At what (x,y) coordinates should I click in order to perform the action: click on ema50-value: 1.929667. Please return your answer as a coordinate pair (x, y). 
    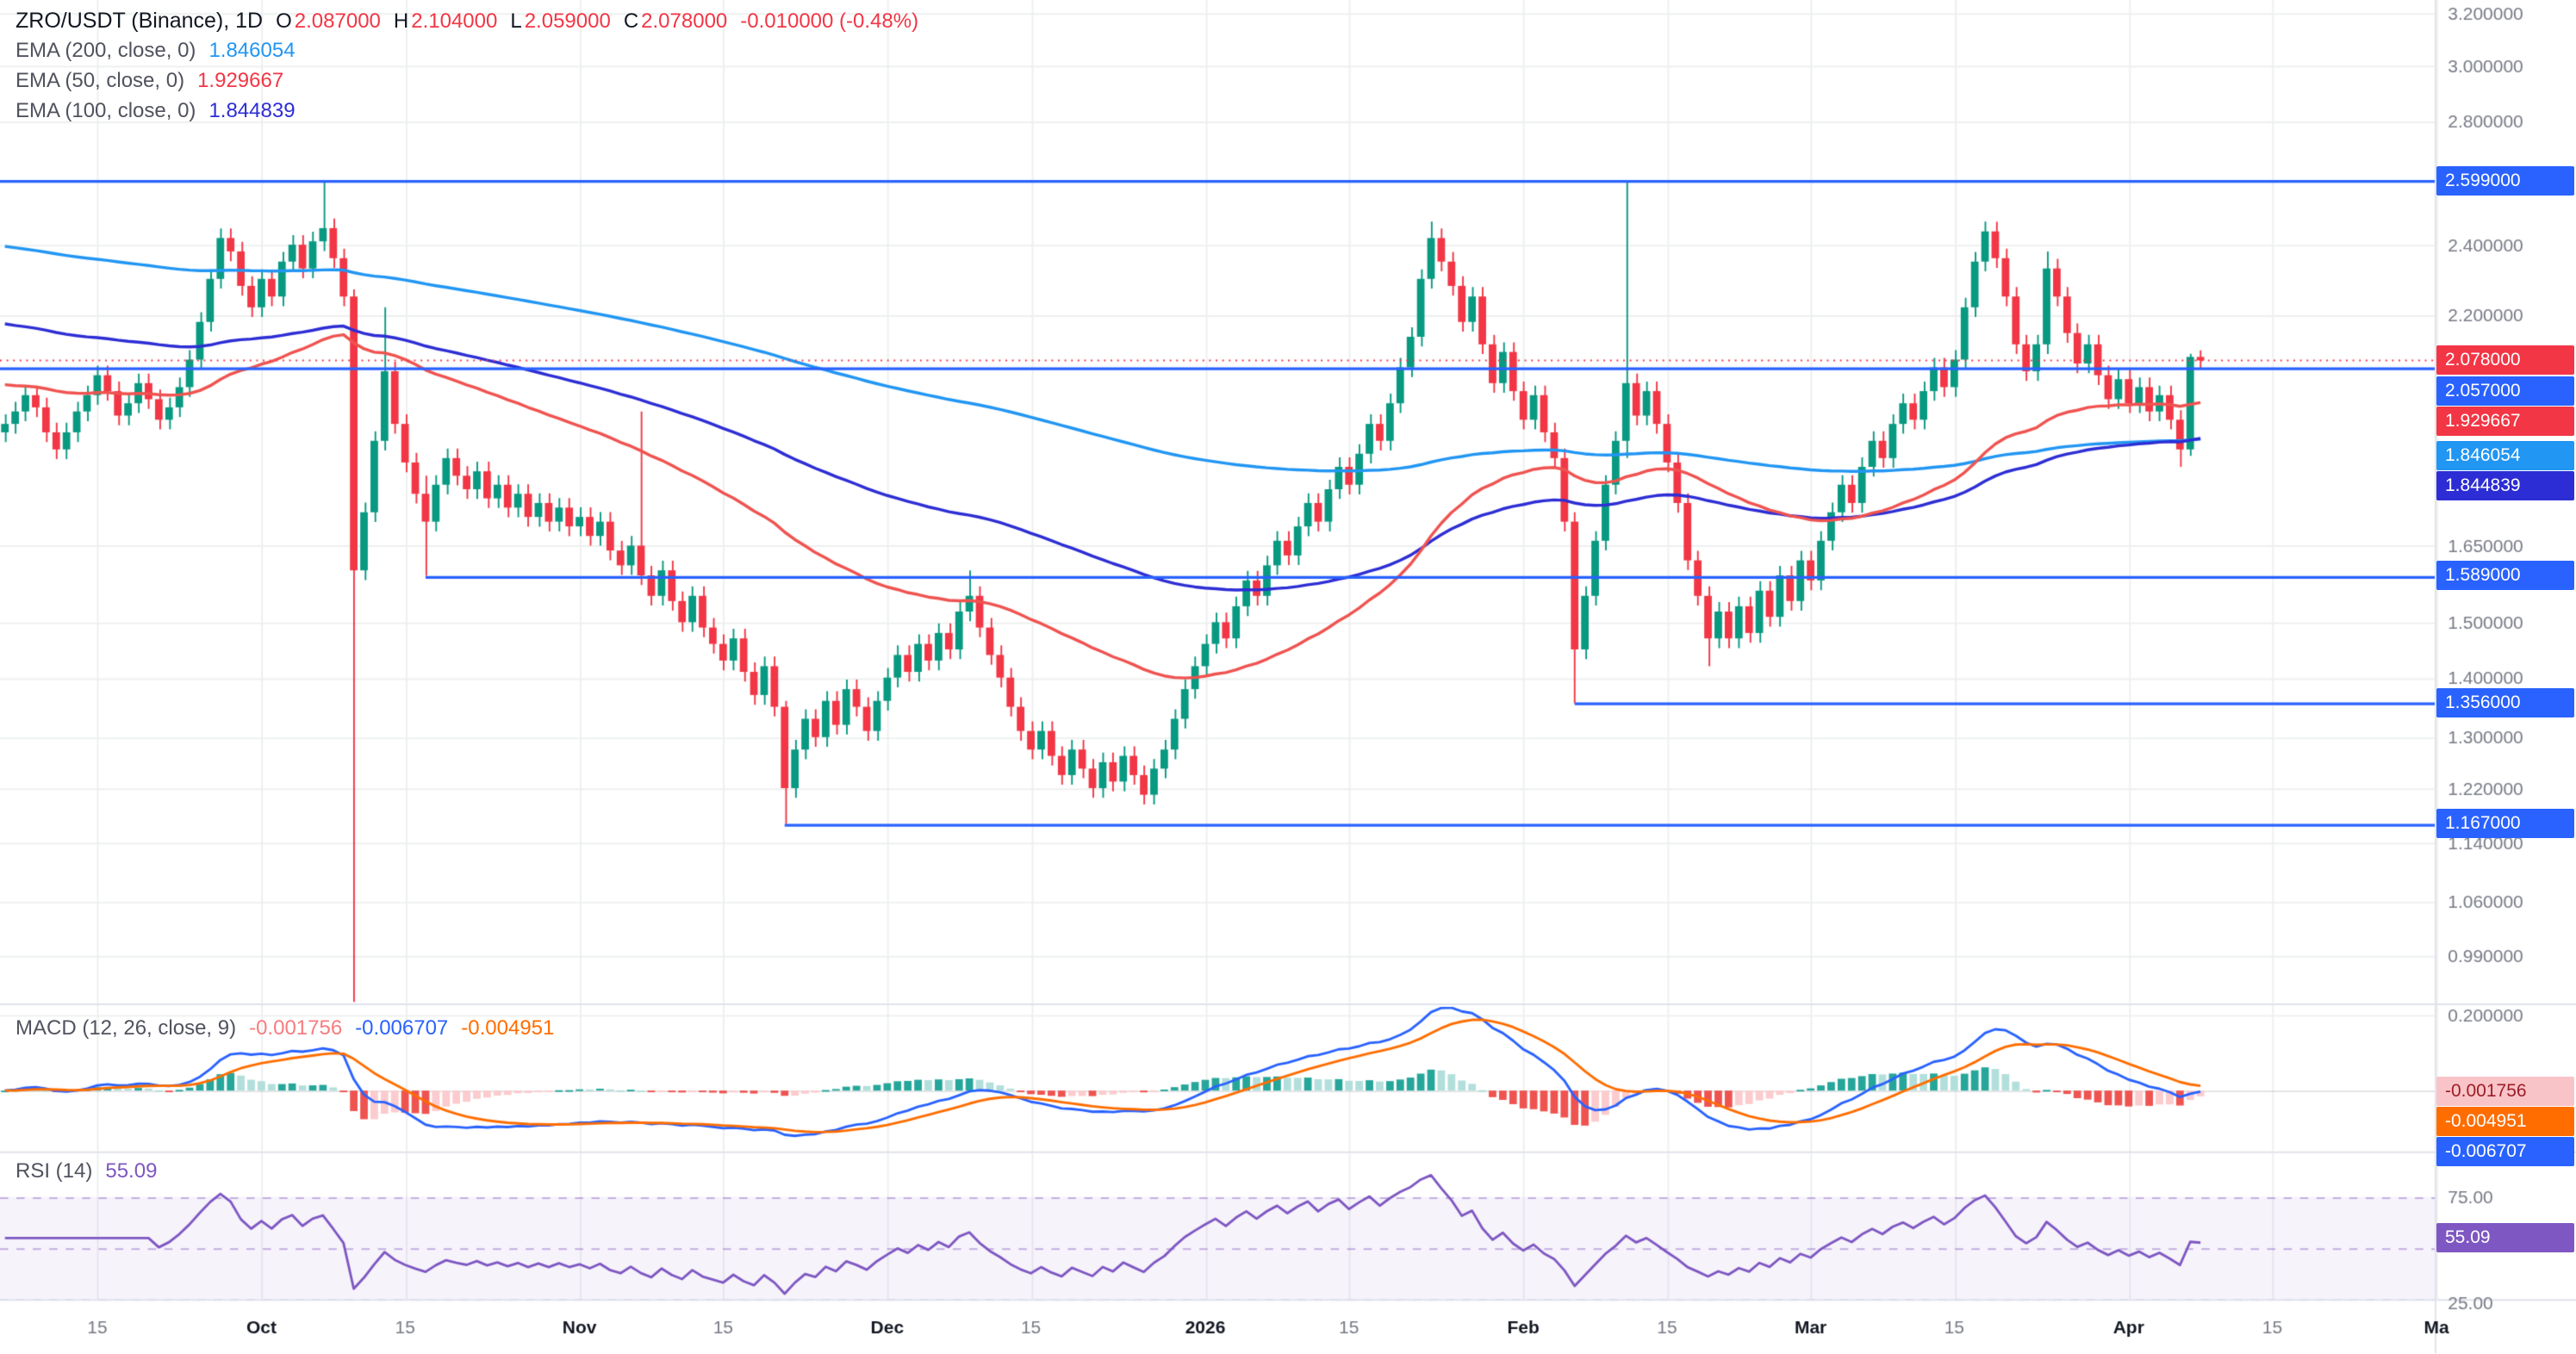
    Looking at the image, I should click on (241, 80).